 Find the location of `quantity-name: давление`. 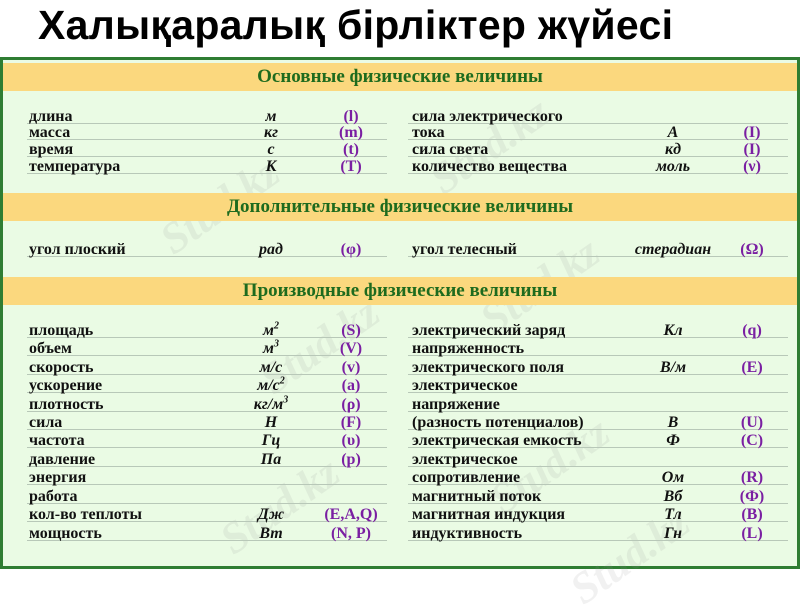

quantity-name: давление is located at coordinates (62, 459).